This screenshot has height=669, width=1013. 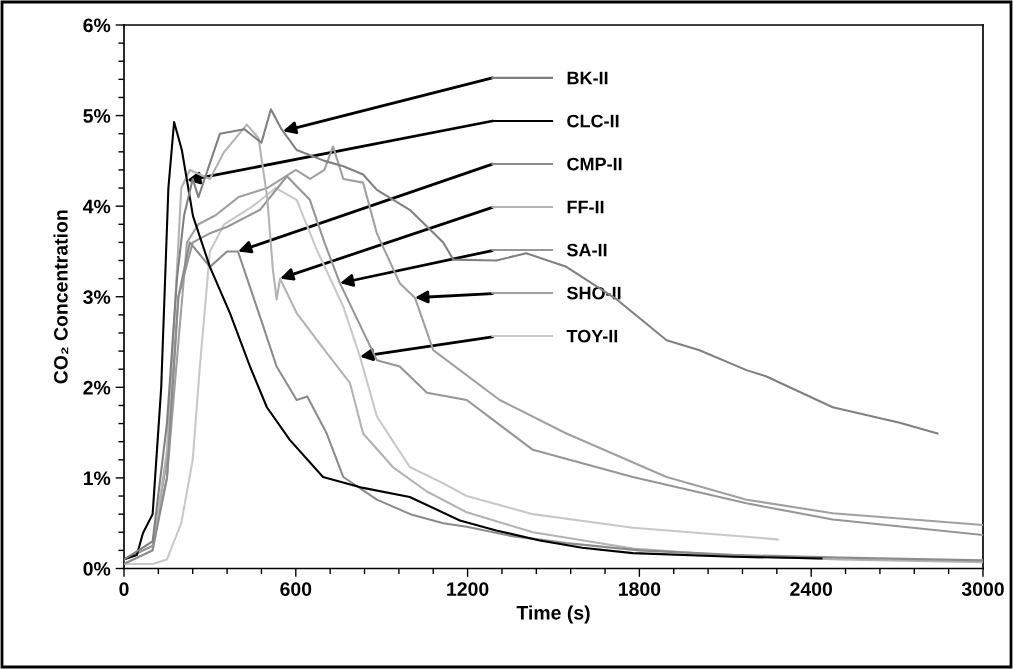 What do you see at coordinates (124, 589) in the screenshot?
I see `x-tick-label: 0` at bounding box center [124, 589].